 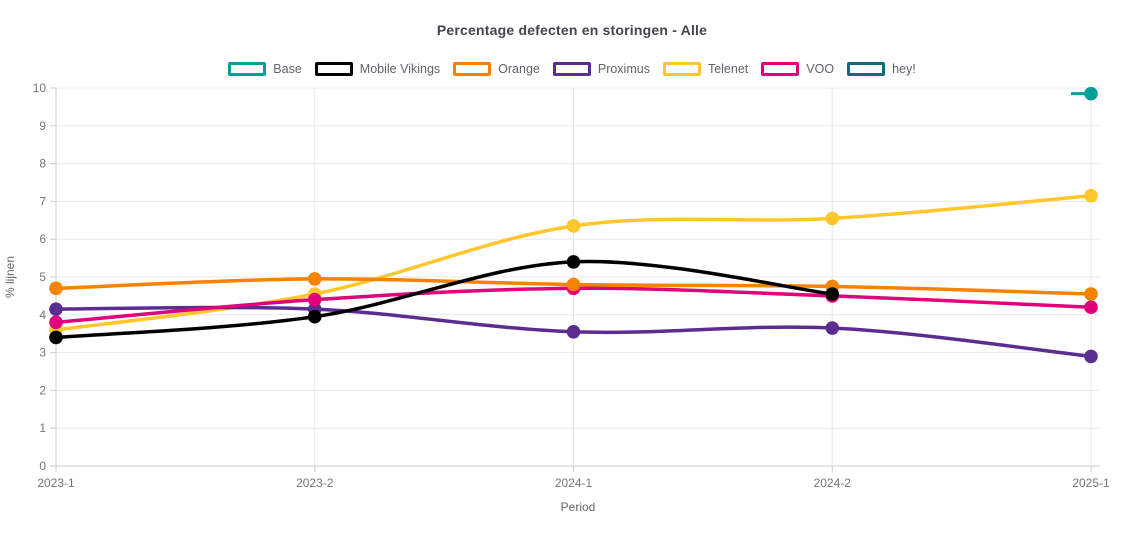 I want to click on legend-label: Orange, so click(x=519, y=69).